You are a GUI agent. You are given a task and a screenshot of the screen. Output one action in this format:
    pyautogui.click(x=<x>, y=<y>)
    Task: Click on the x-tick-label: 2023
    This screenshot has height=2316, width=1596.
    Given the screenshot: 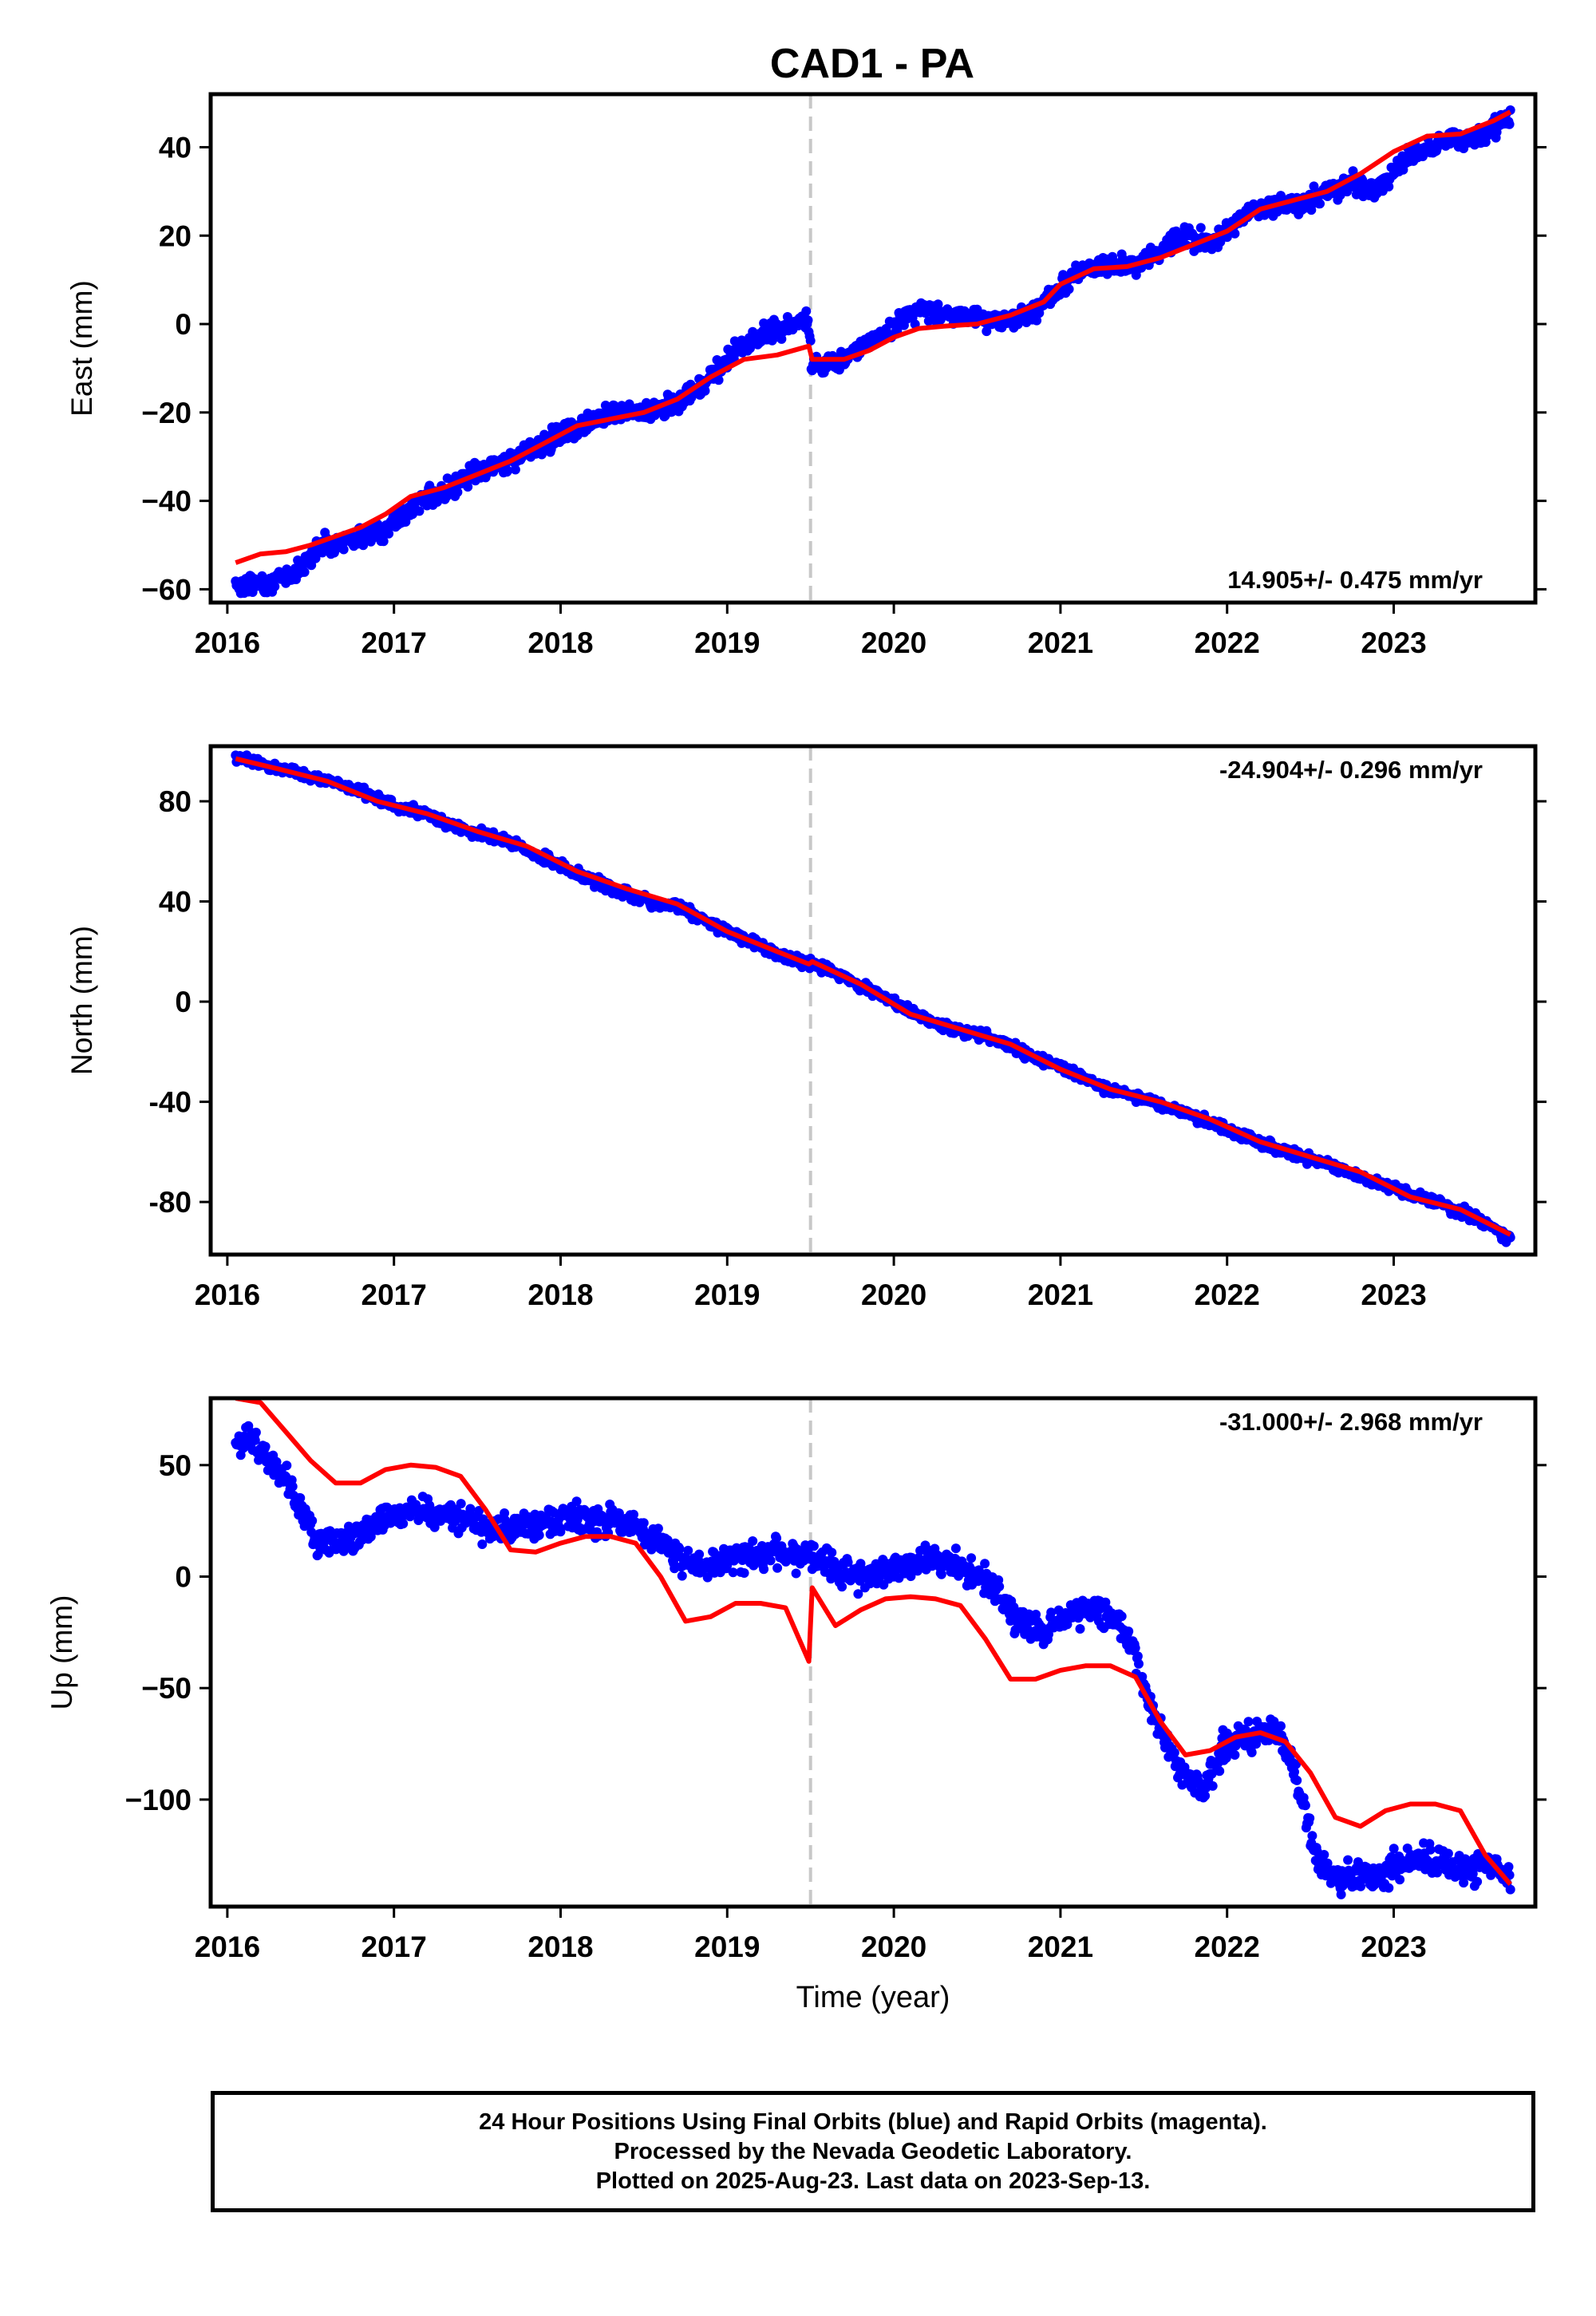 What is the action you would take?
    pyautogui.click(x=1393, y=642)
    